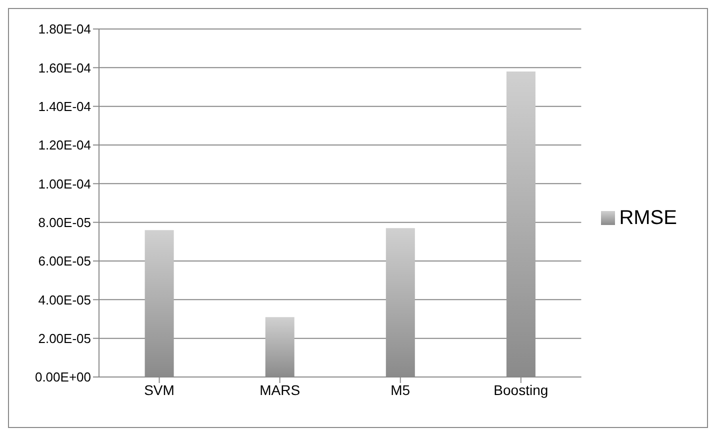 This screenshot has width=720, height=437. Describe the element at coordinates (62, 377) in the screenshot. I see `y-tick-label: 0.00E+00` at that location.